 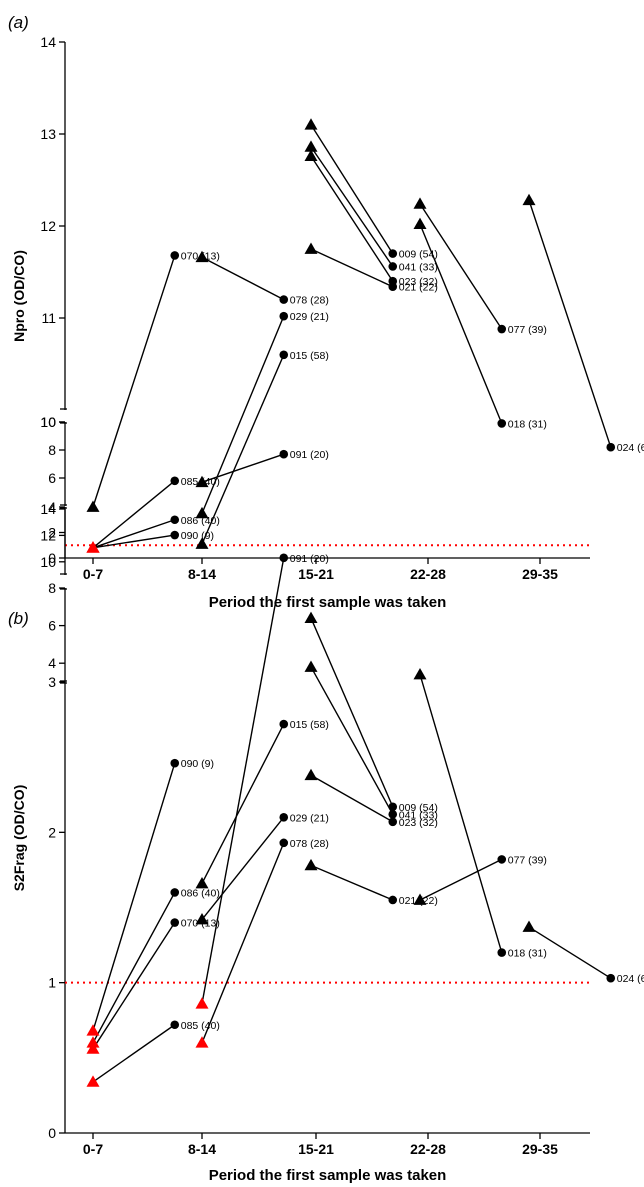 What do you see at coordinates (197, 536) in the screenshot?
I see `patient-label: 090 (9)` at bounding box center [197, 536].